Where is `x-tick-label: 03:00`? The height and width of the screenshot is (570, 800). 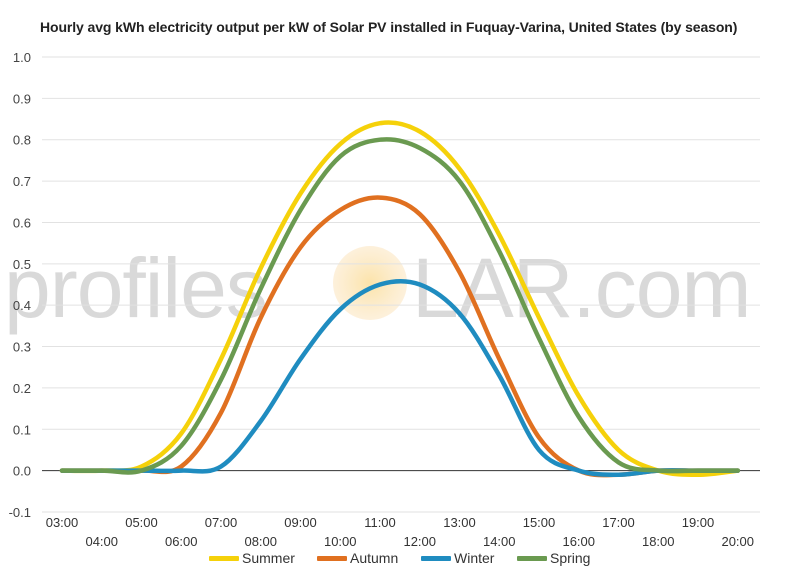 x-tick-label: 03:00 is located at coordinates (62, 522).